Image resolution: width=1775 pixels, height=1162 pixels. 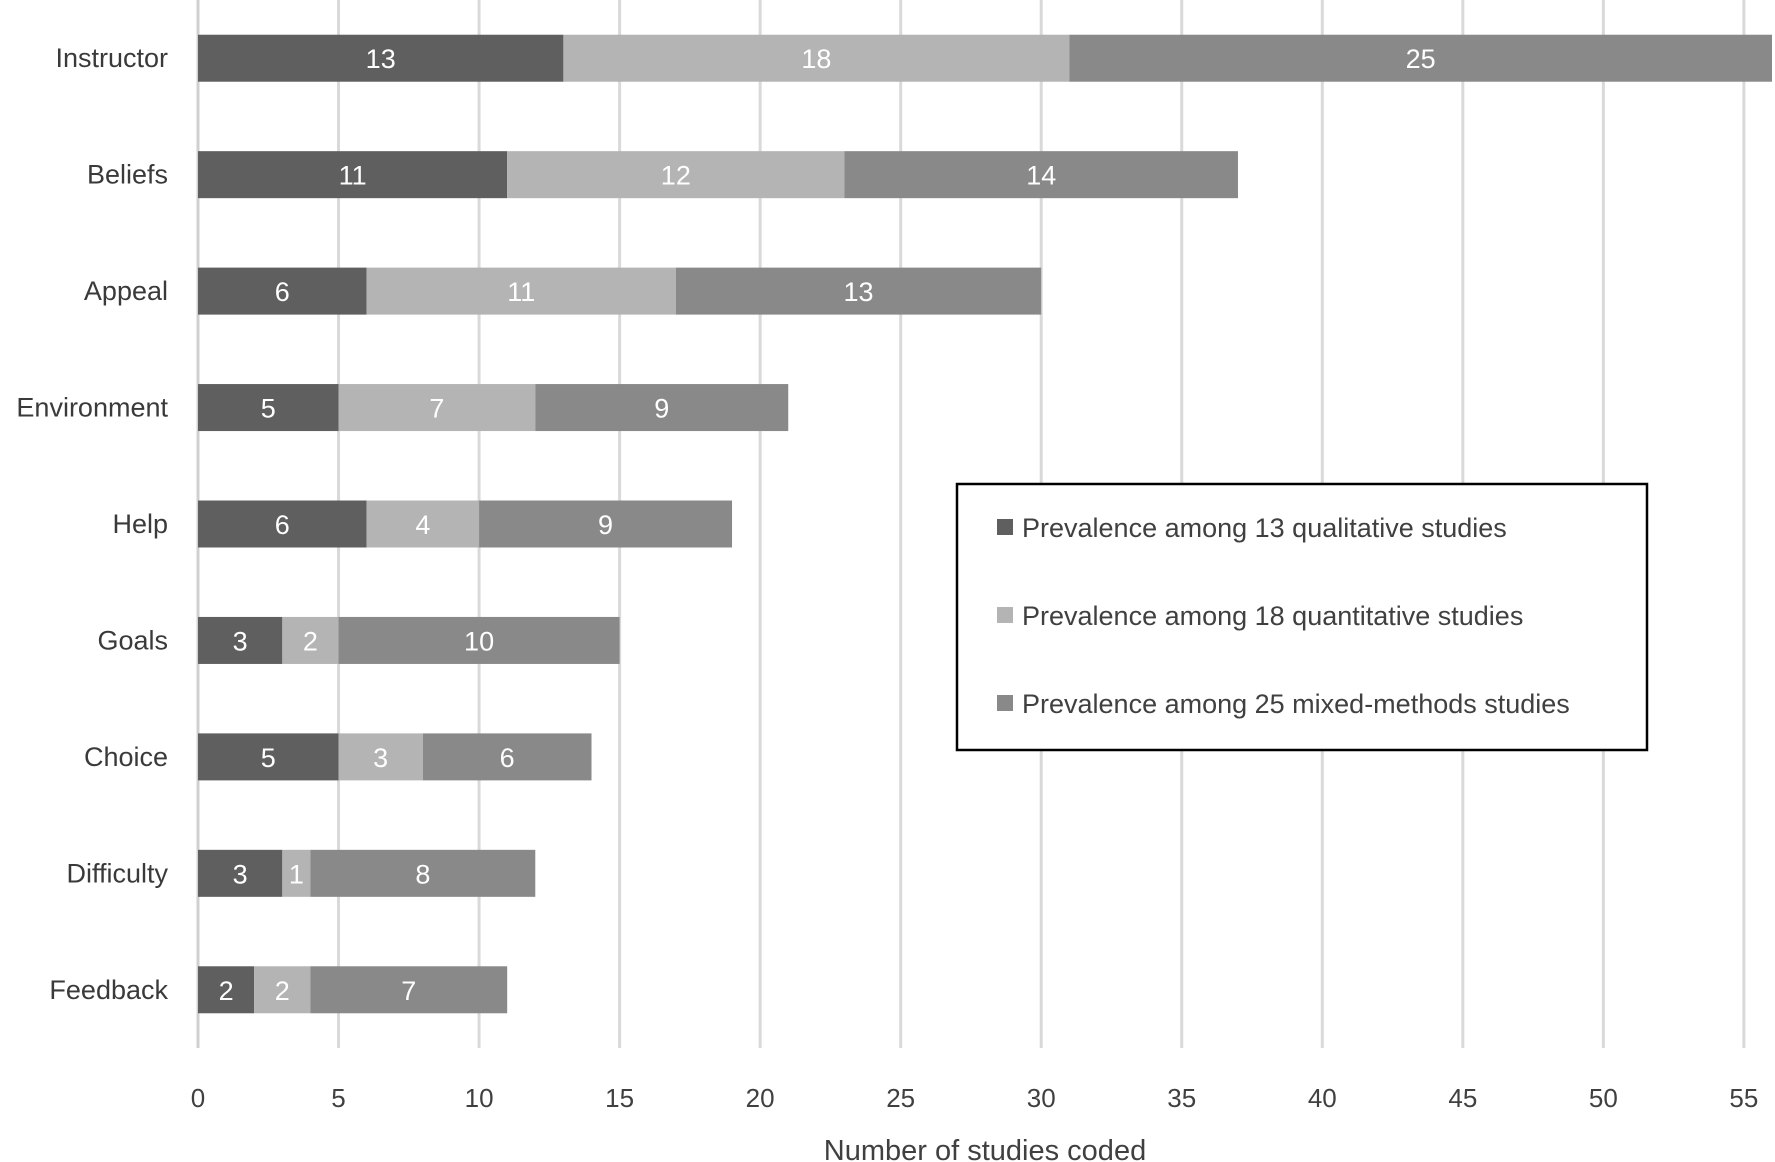 What do you see at coordinates (1603, 1098) in the screenshot?
I see `x-tick-label: 50` at bounding box center [1603, 1098].